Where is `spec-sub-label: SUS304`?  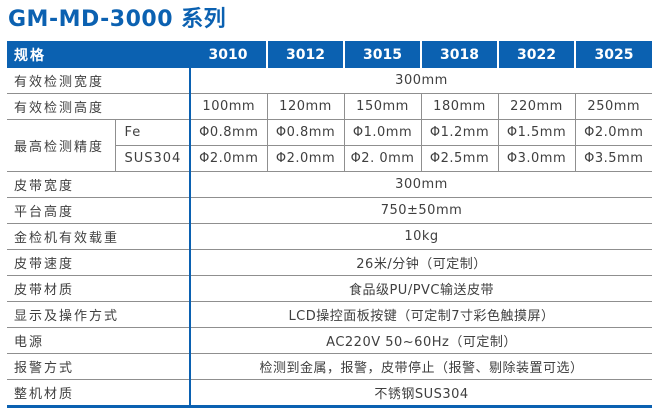
spec-sub-label: SUS304 is located at coordinates (152, 158).